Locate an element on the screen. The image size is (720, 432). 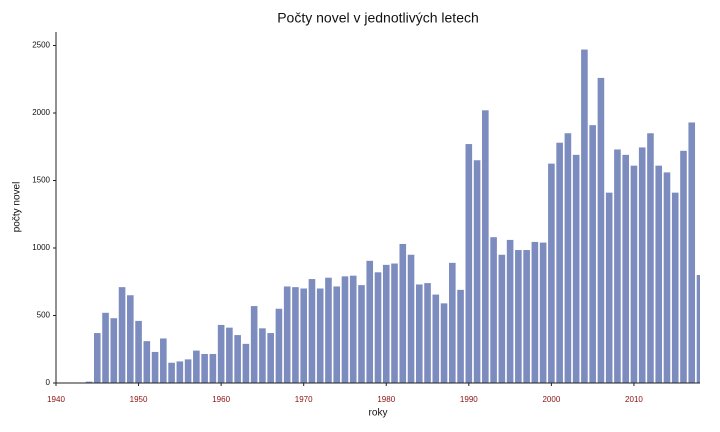
x-tick-label: 1980 is located at coordinates (386, 399).